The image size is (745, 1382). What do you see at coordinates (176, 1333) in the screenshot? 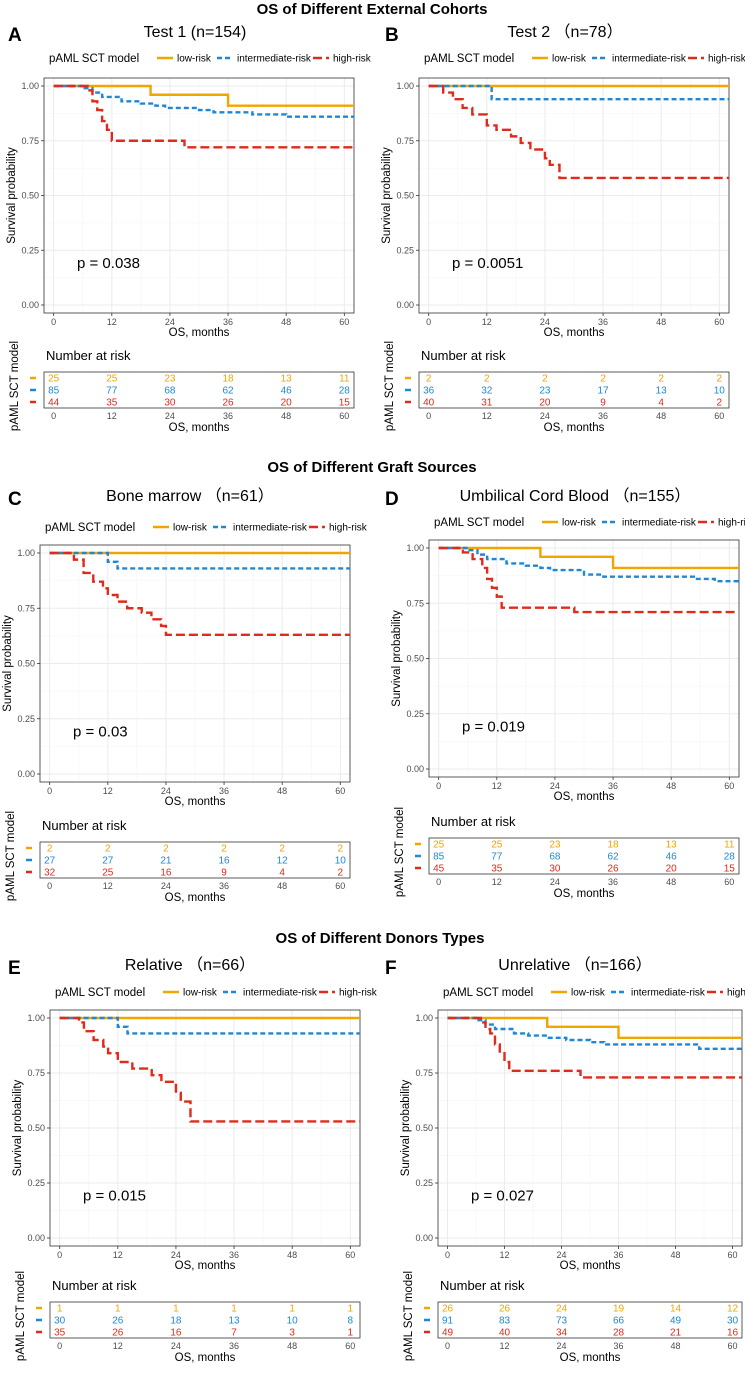
I see `risk-count: 16` at bounding box center [176, 1333].